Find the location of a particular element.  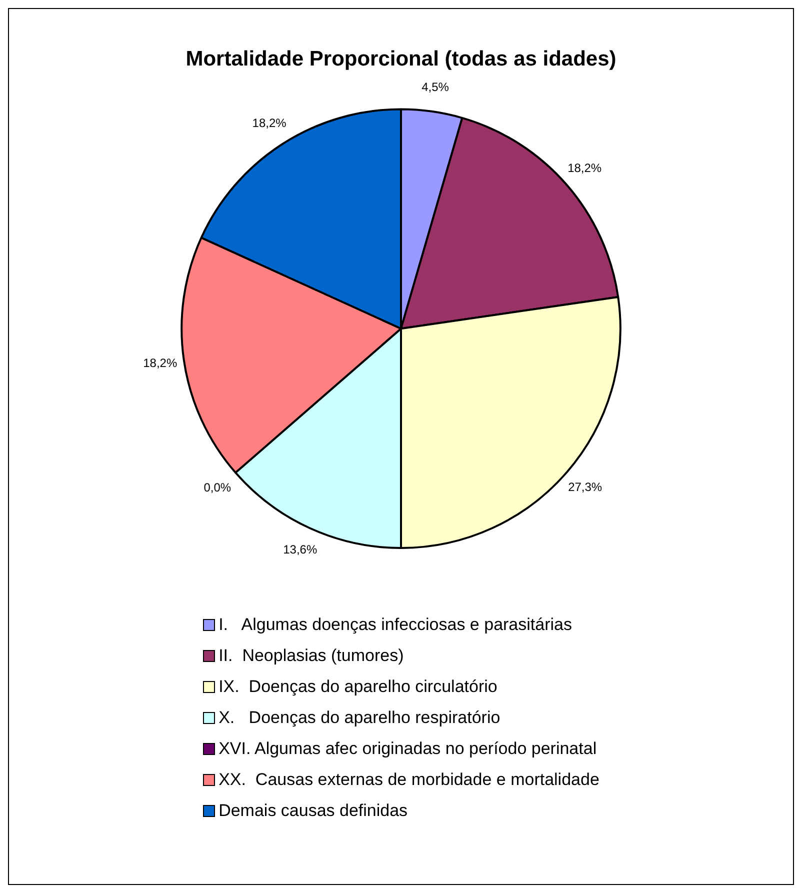

legend-label: Demais causas definidas is located at coordinates (313, 810).